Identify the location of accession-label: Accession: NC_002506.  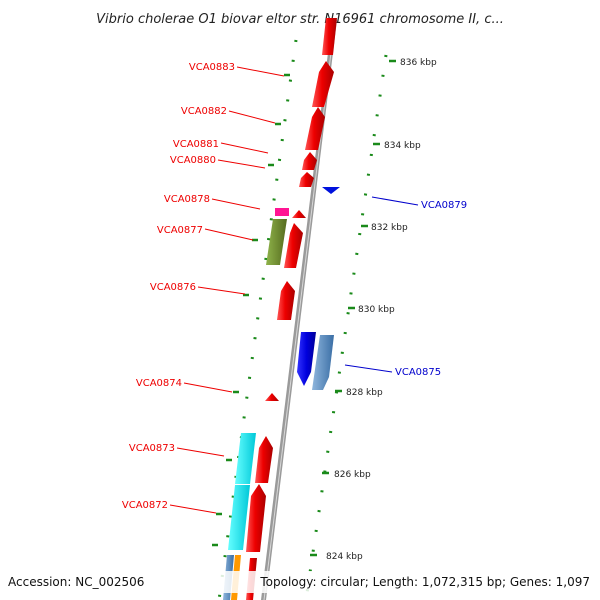
(76, 582).